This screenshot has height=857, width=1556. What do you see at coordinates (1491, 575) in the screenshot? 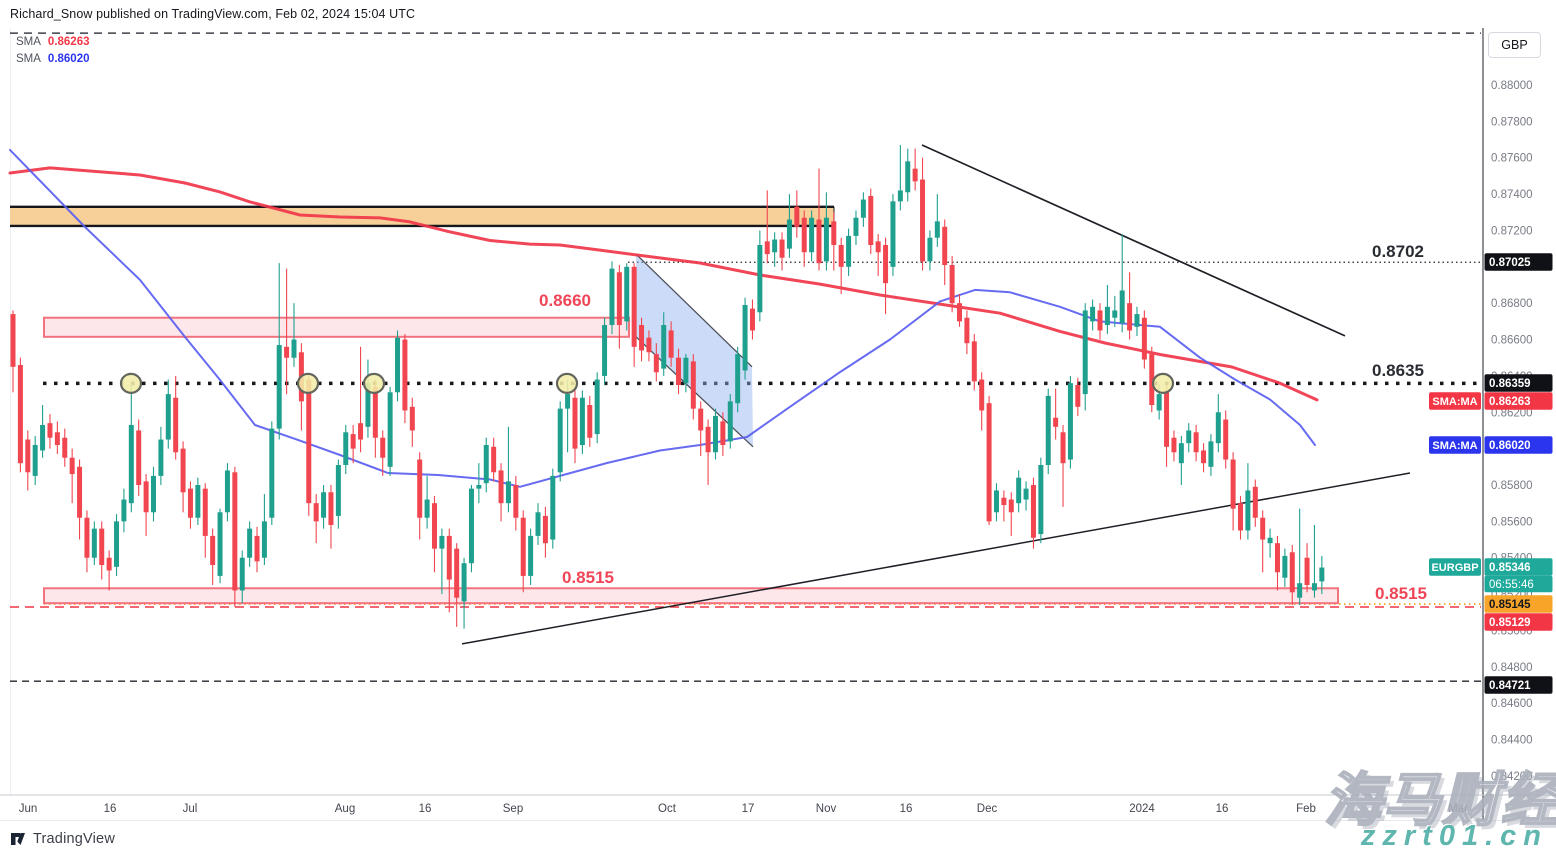
I see `price-axis-badge-0.85346: 0.85346 06:55:46 EURGBP` at bounding box center [1491, 575].